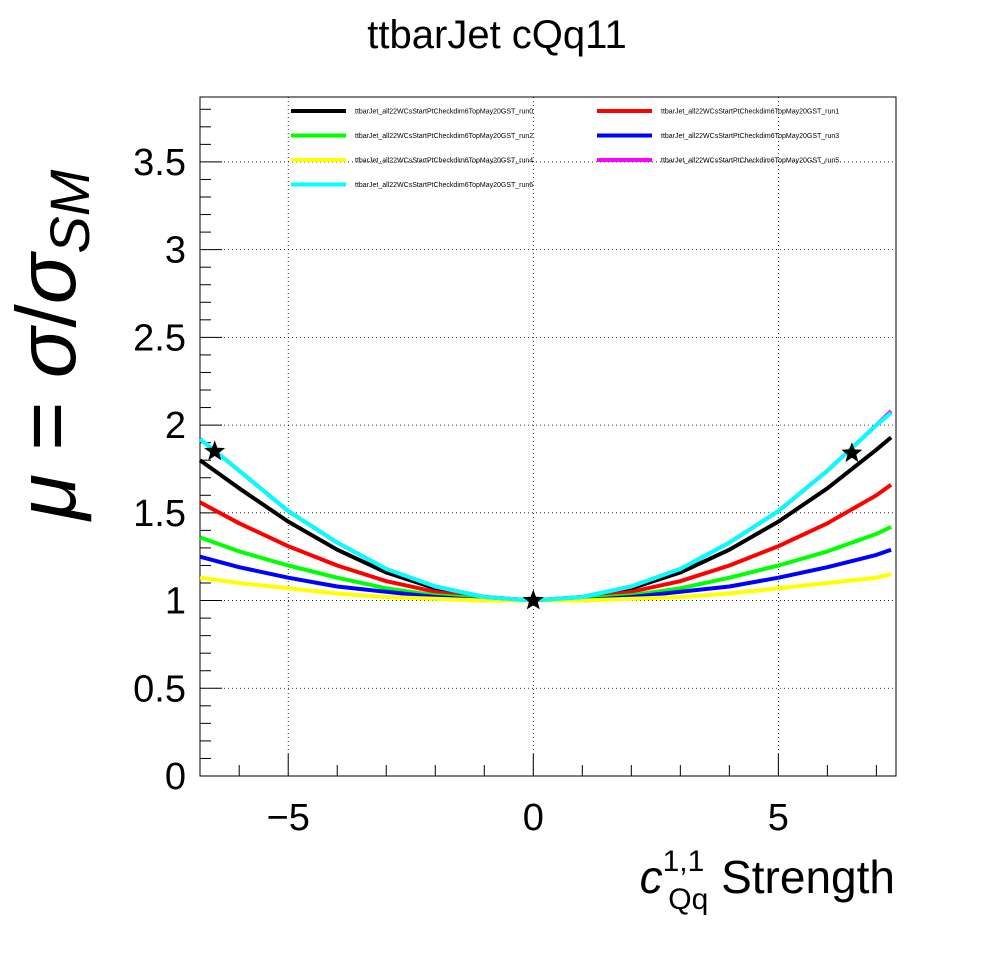 Image resolution: width=996 pixels, height=972 pixels. I want to click on y-axis-slash: /, so click(46, 316).